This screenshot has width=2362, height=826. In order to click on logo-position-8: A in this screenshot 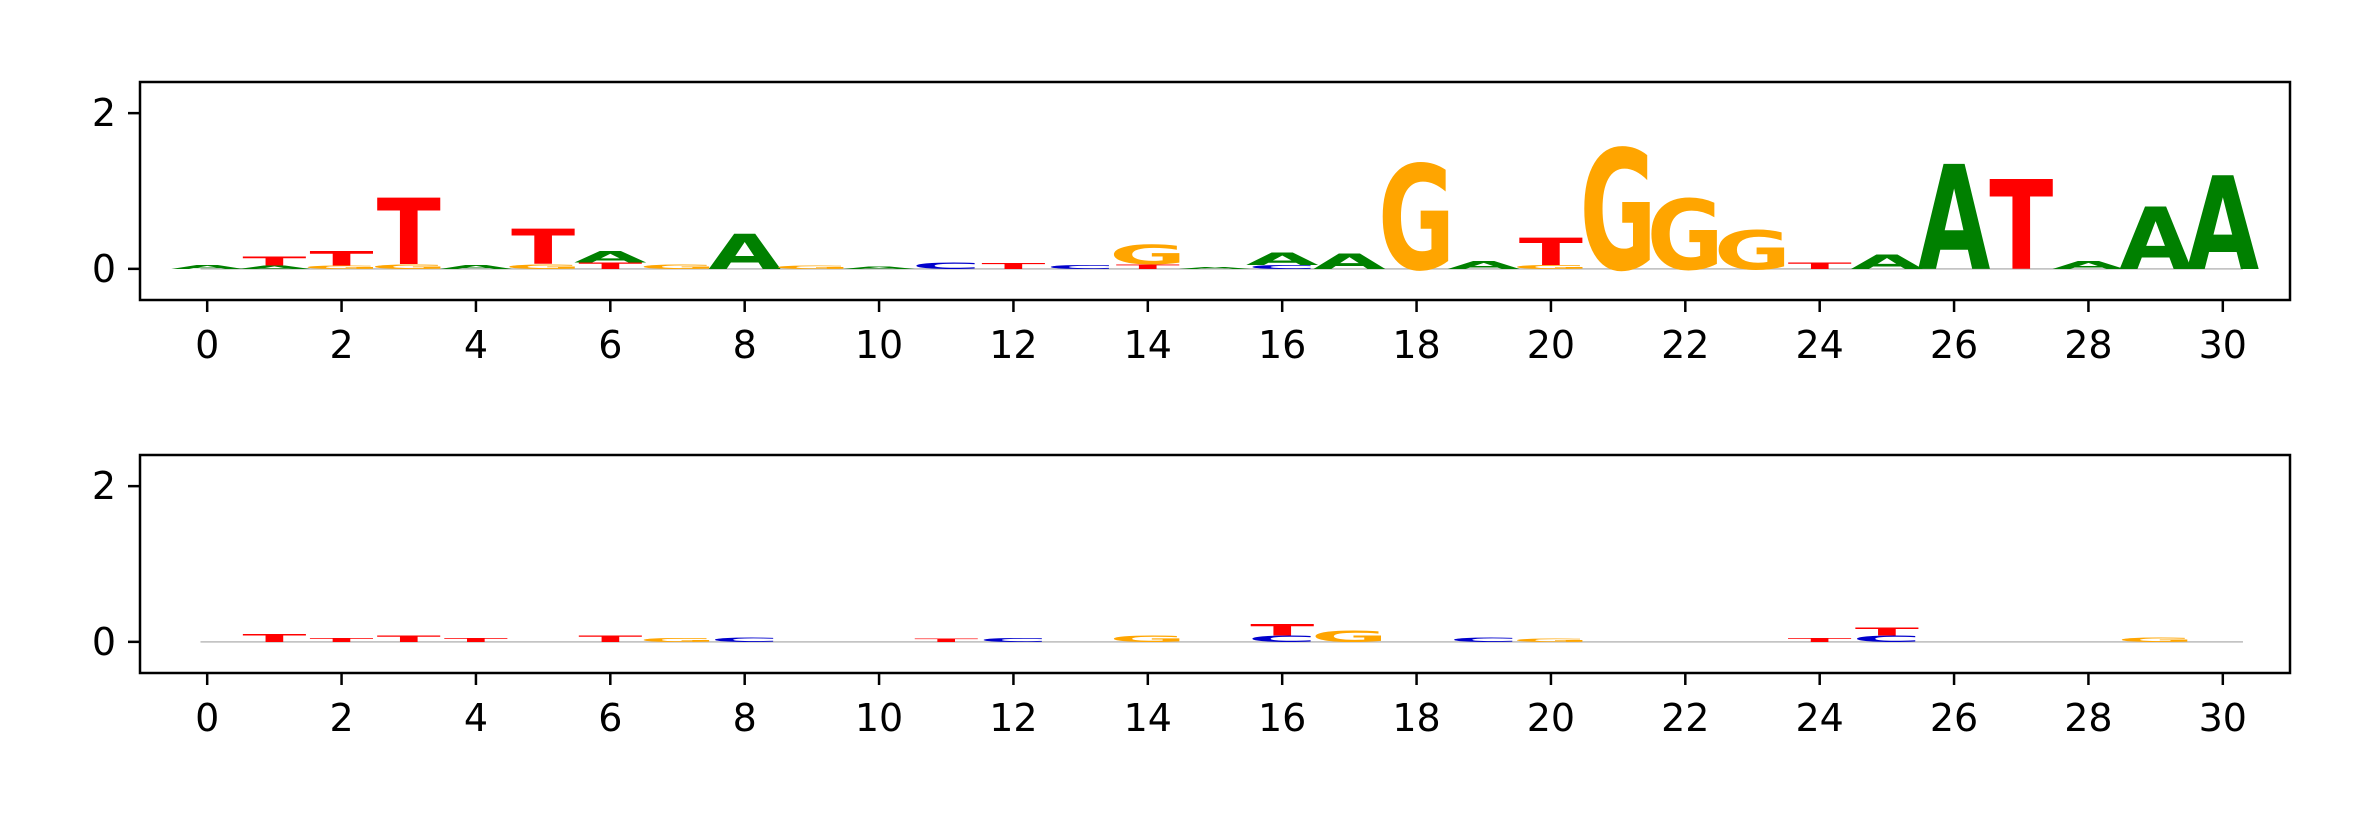, I will do `click(744, 252)`.